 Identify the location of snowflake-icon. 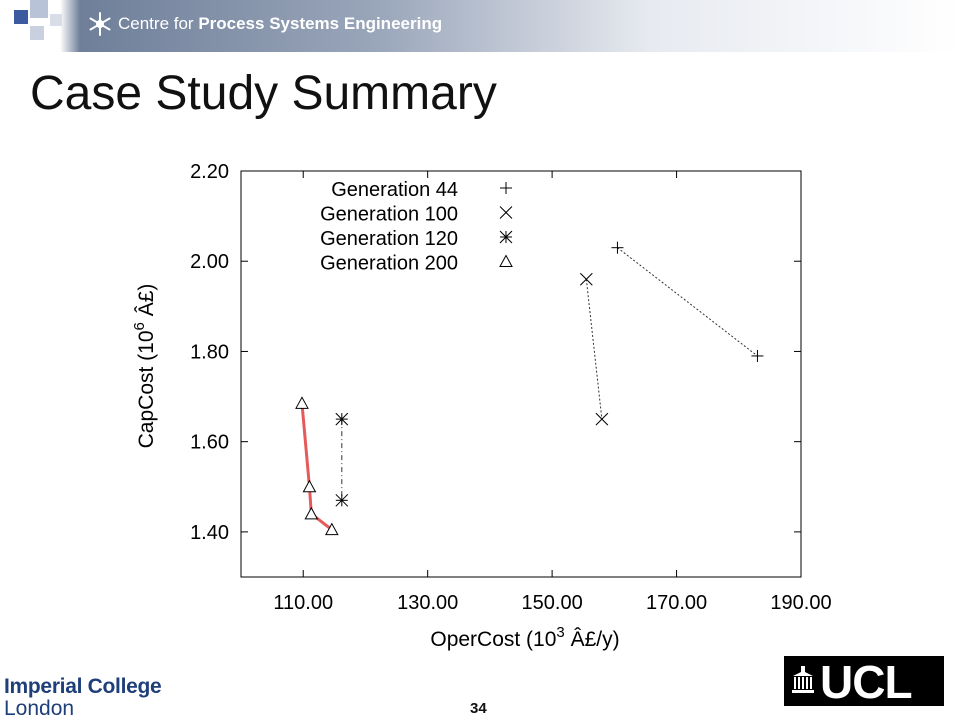
(100, 24).